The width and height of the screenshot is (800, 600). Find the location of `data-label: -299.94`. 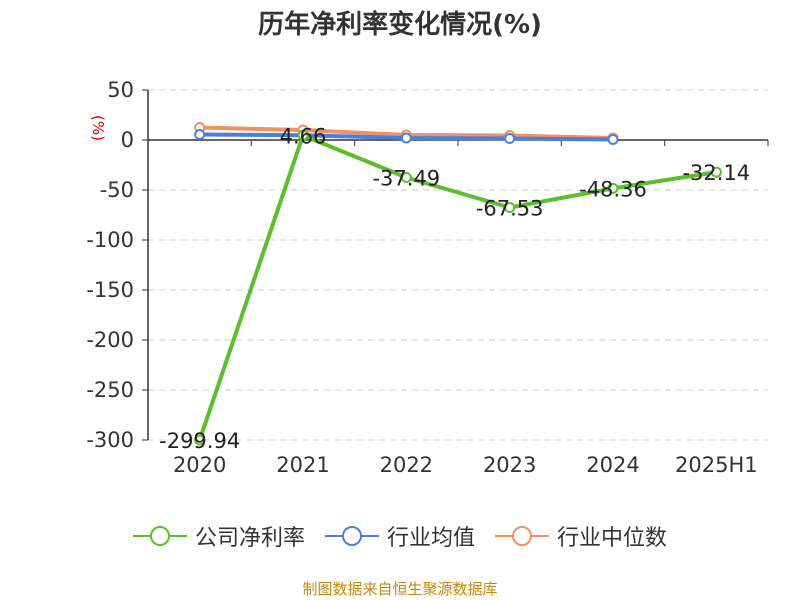

data-label: -299.94 is located at coordinates (199, 441).